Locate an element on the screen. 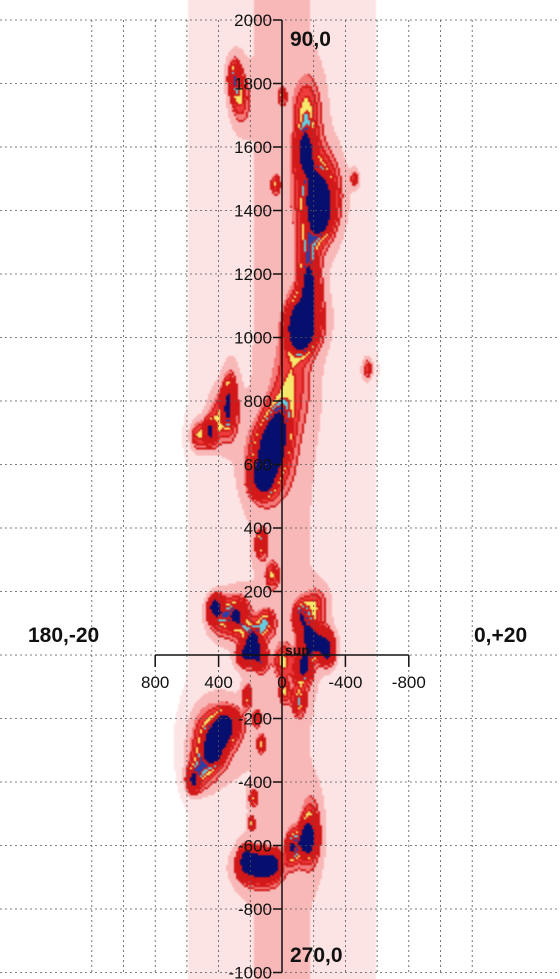 The image size is (560, 979). y-tick-label: 1200 is located at coordinates (253, 274).